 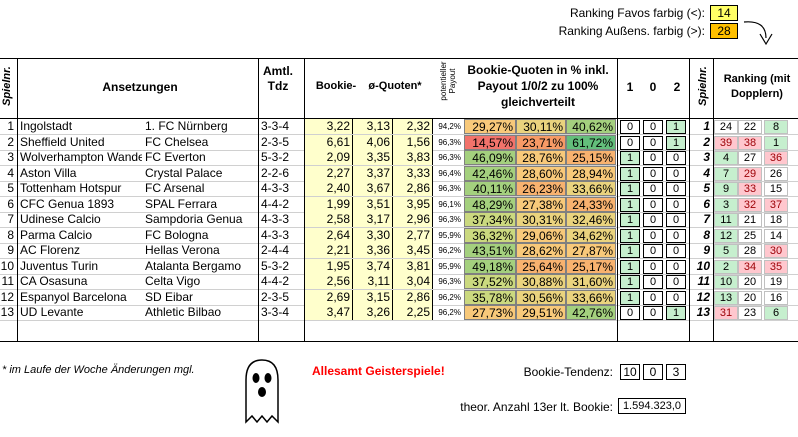 I want to click on cell-nr: 9, so click(x=10, y=250).